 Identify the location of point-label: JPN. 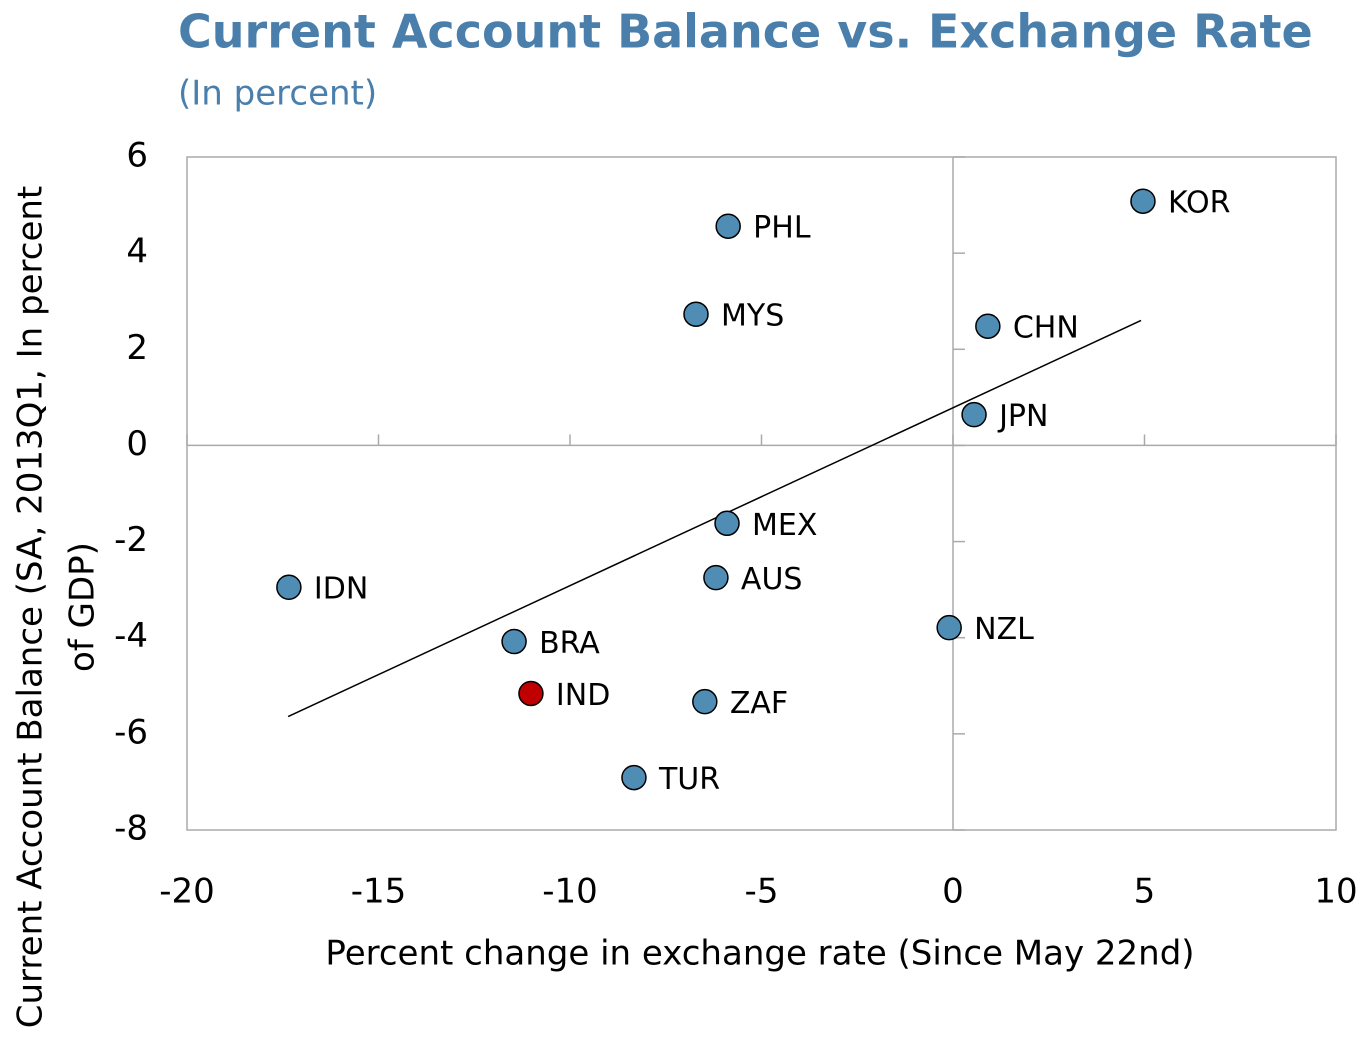
(1022, 416).